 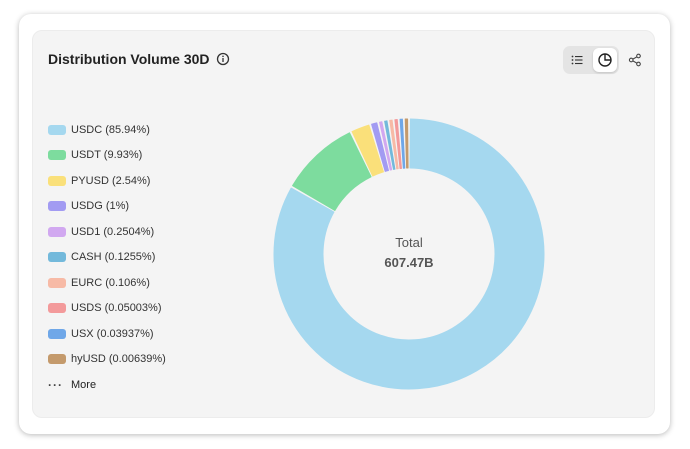 I want to click on more-label: More, so click(x=84, y=384).